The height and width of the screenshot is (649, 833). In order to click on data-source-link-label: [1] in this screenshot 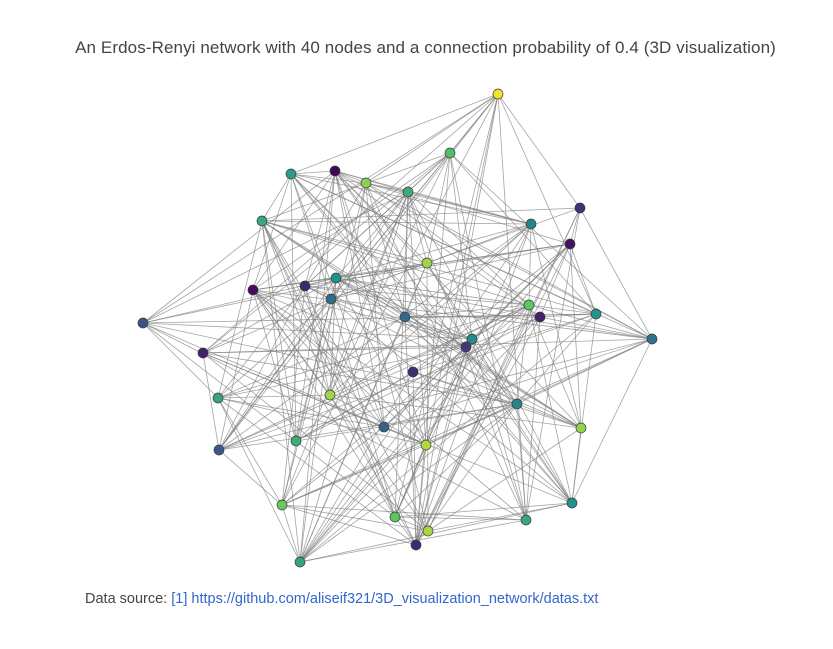, I will do `click(179, 599)`.